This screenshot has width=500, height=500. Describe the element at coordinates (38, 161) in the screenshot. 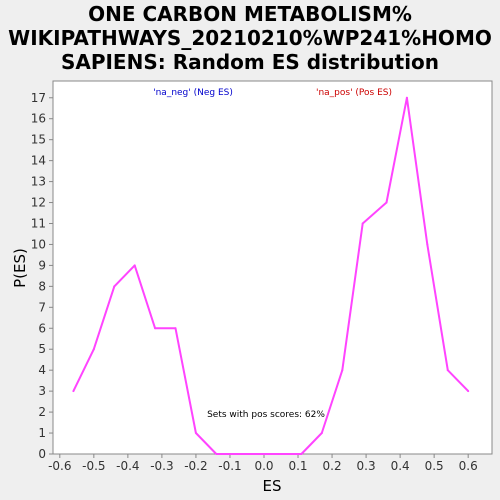

I see `y-tick-label: 14` at that location.